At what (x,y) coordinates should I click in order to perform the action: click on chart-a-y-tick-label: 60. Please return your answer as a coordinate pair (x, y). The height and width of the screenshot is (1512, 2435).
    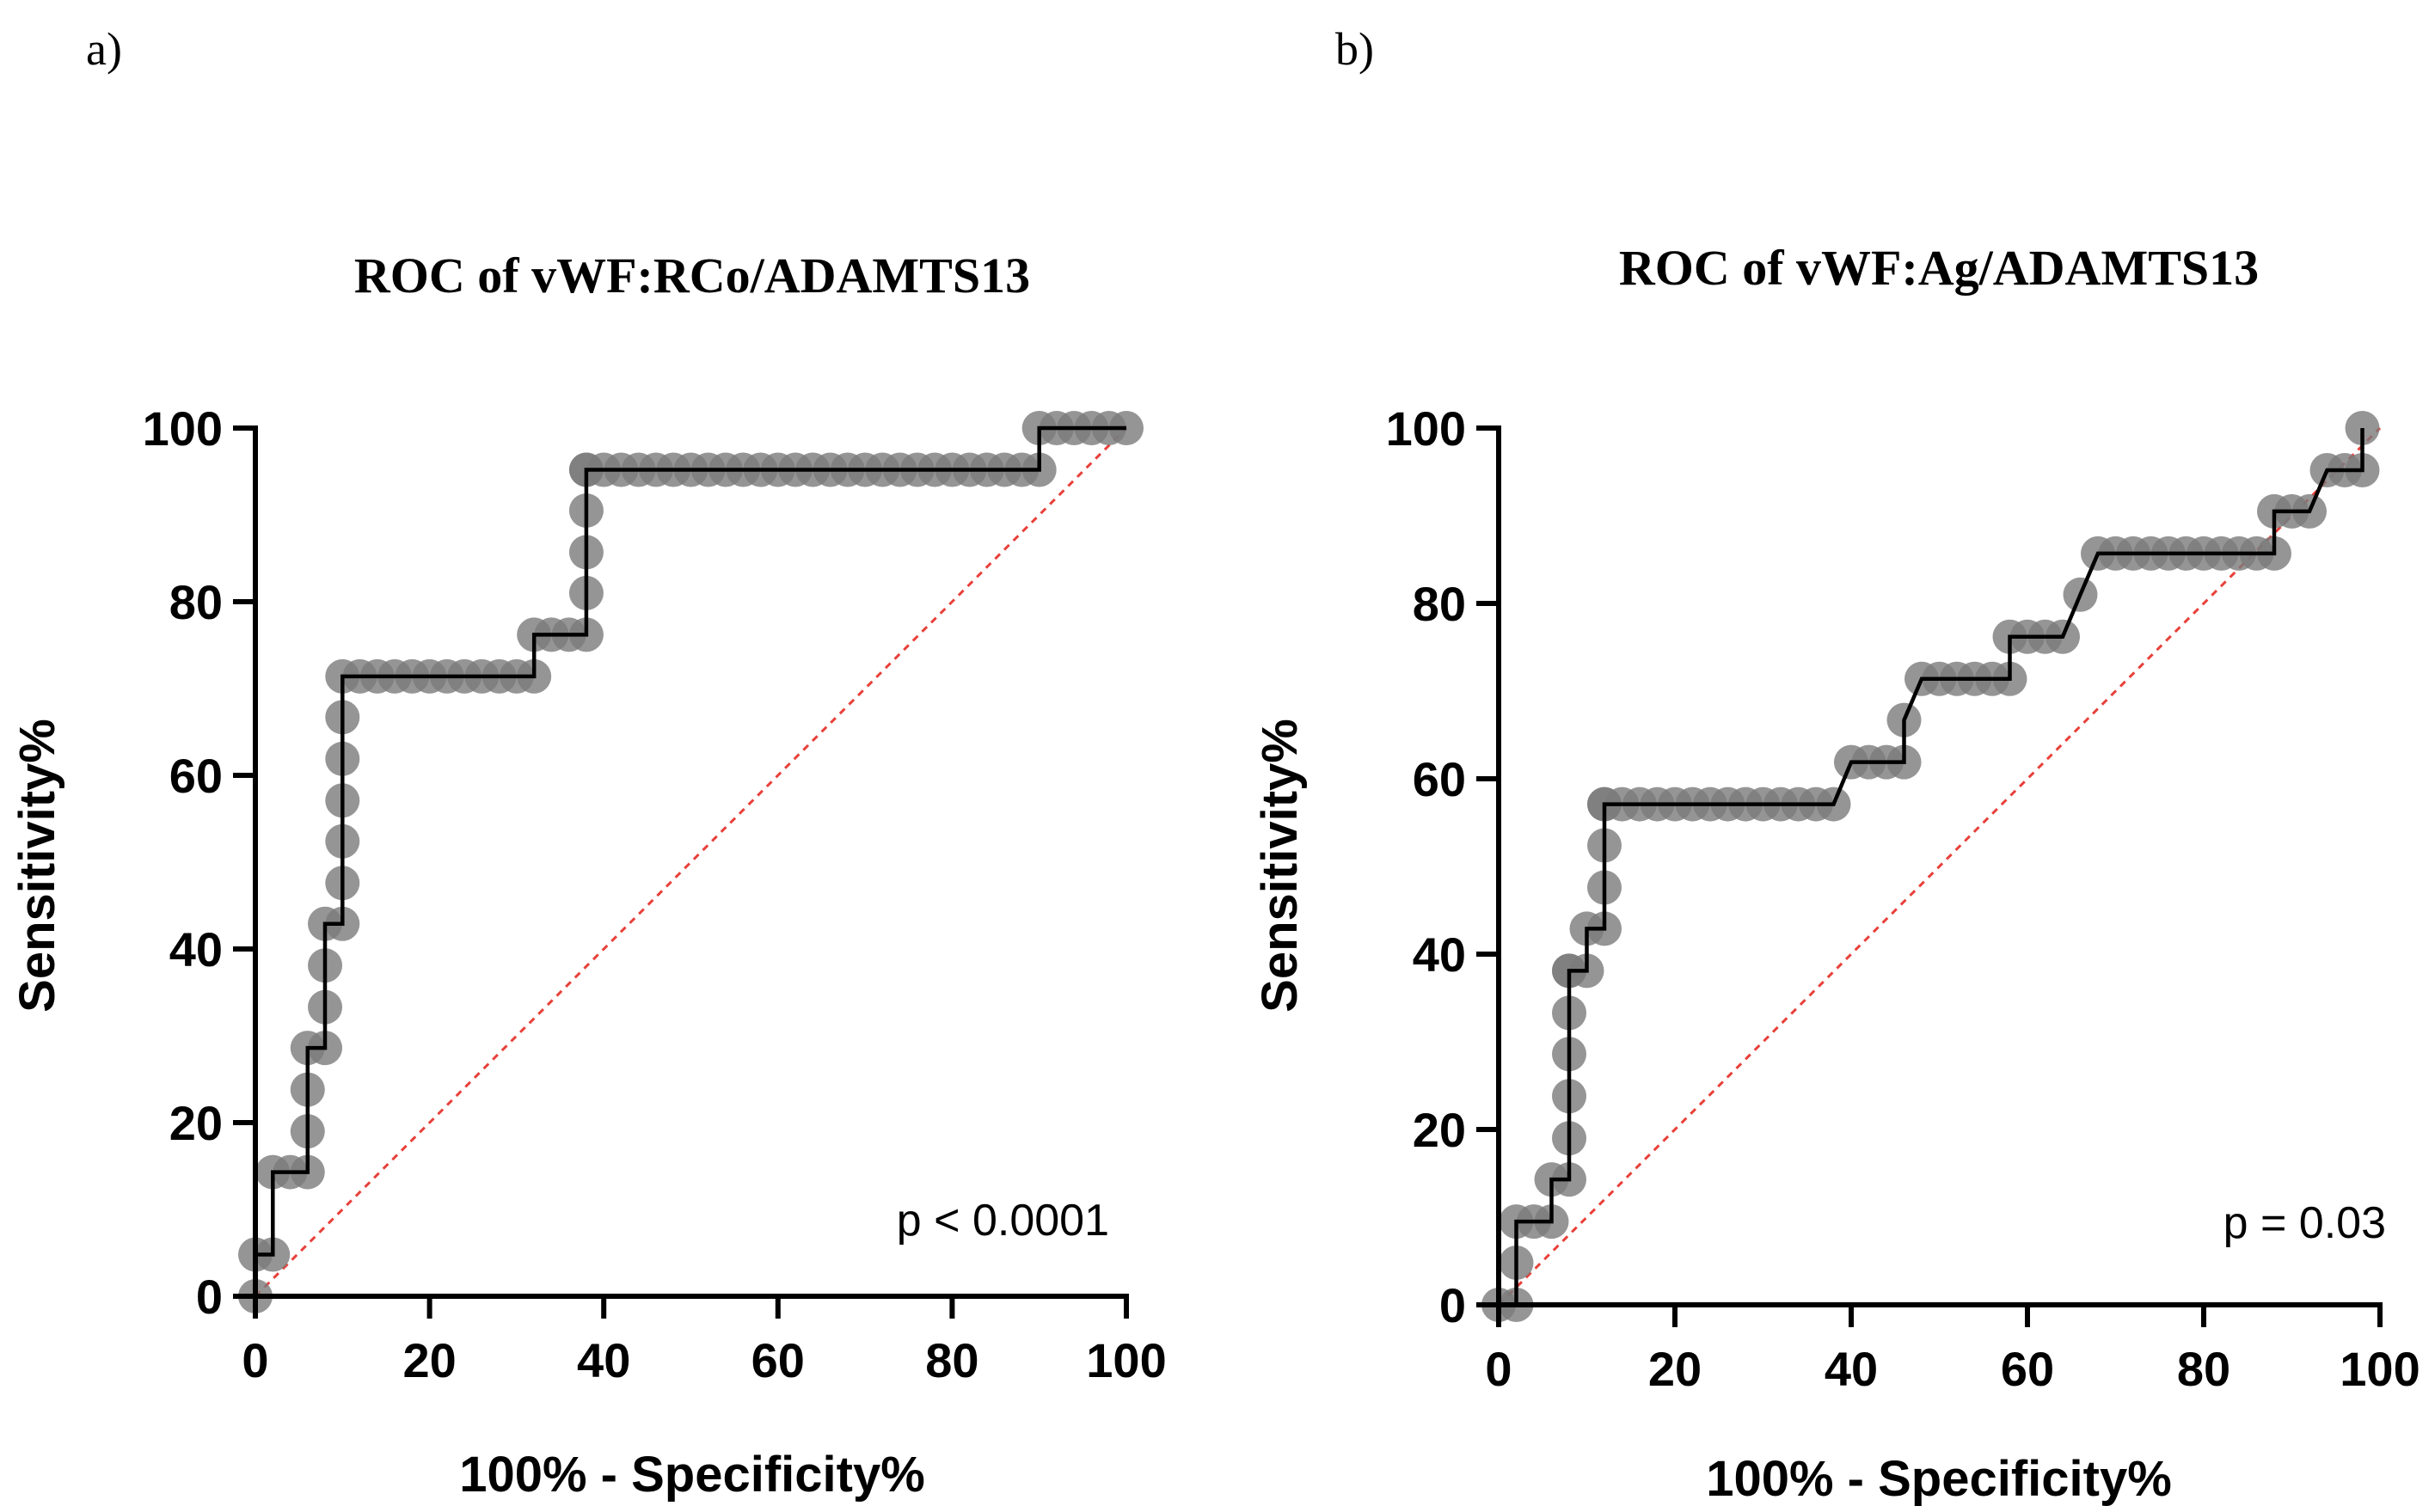
    Looking at the image, I should click on (196, 776).